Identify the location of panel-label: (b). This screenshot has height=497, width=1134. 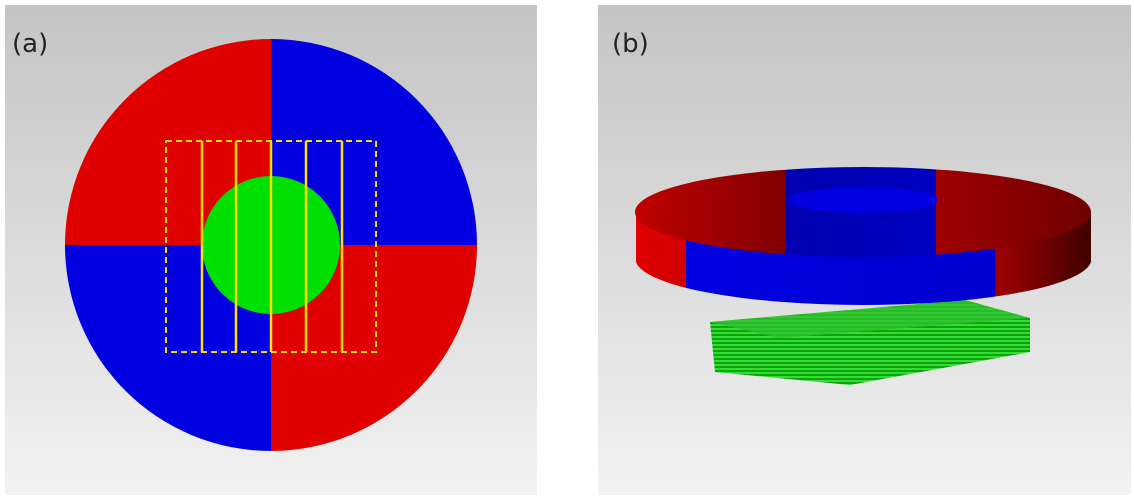
(630, 44).